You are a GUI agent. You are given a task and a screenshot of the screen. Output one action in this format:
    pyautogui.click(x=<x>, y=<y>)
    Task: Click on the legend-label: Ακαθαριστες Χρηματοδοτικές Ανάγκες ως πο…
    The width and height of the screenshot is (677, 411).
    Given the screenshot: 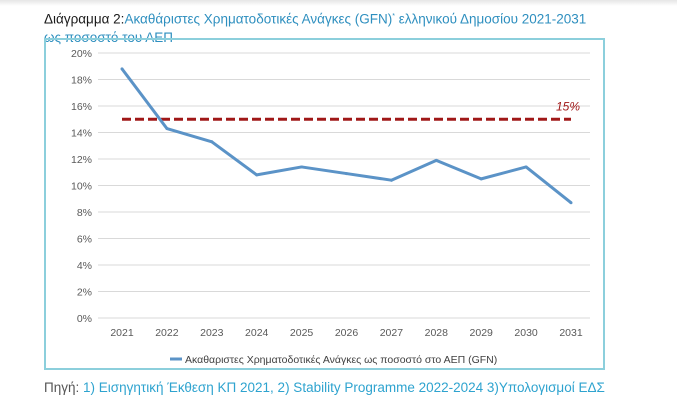 What is the action you would take?
    pyautogui.click(x=341, y=360)
    